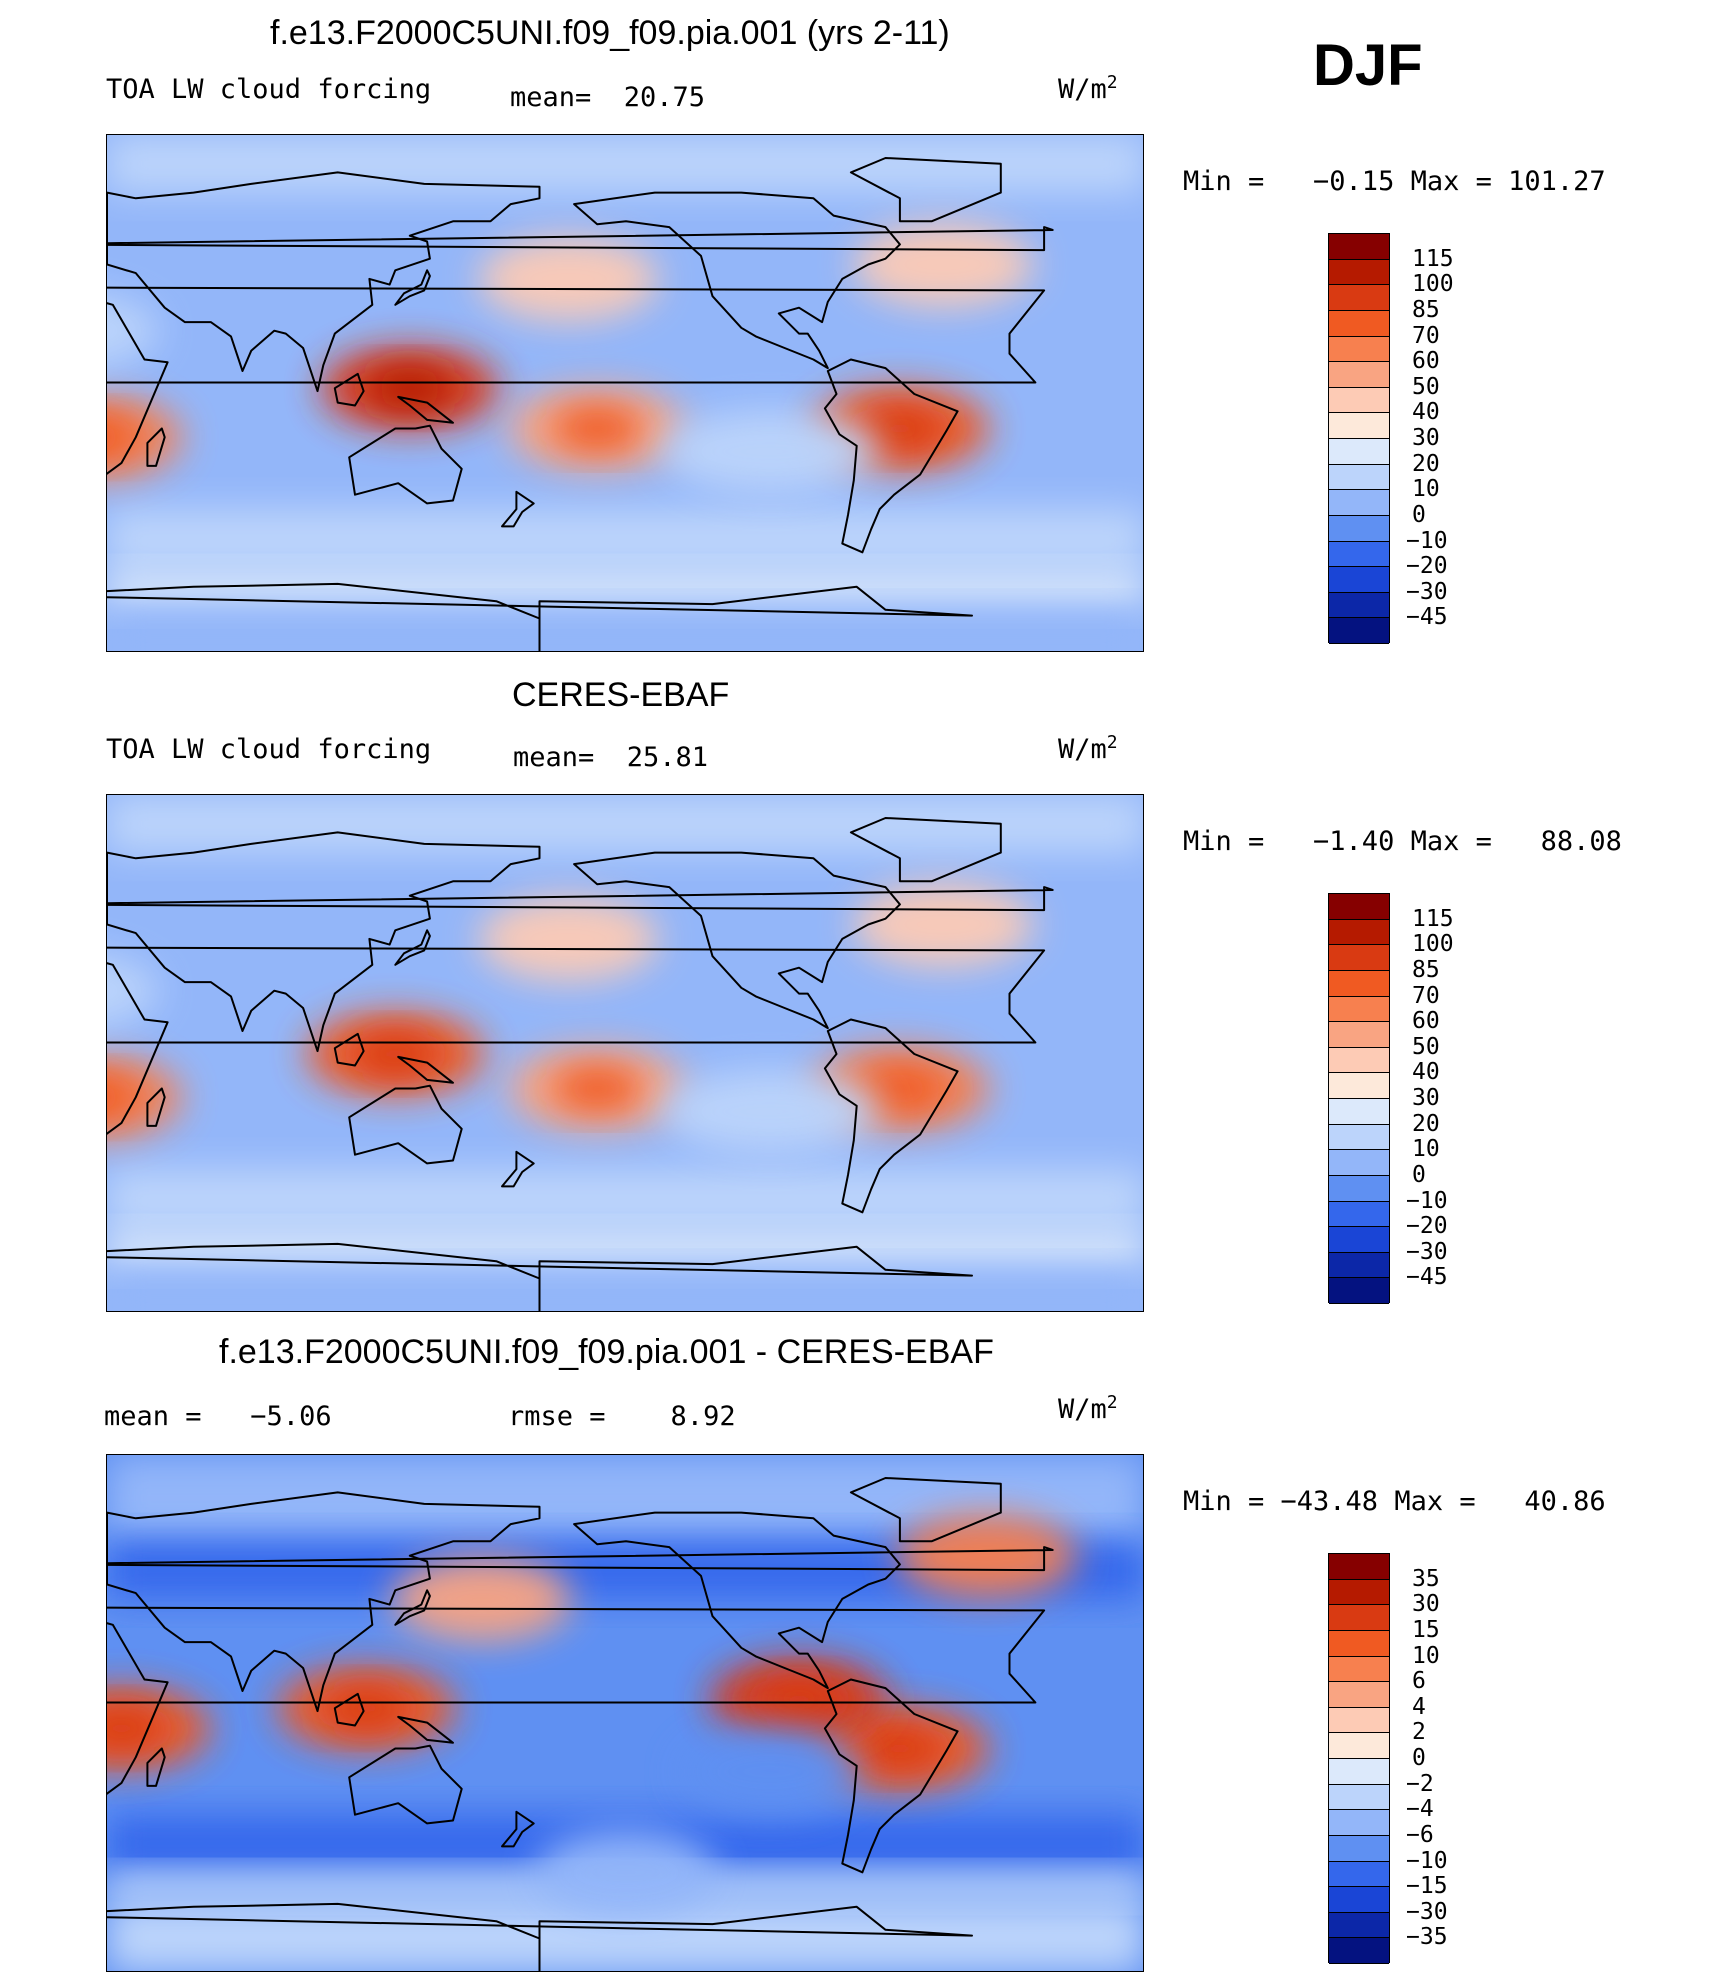 The width and height of the screenshot is (1710, 1979). What do you see at coordinates (425, 1069) in the screenshot?
I see `coastline-new-guinea` at bounding box center [425, 1069].